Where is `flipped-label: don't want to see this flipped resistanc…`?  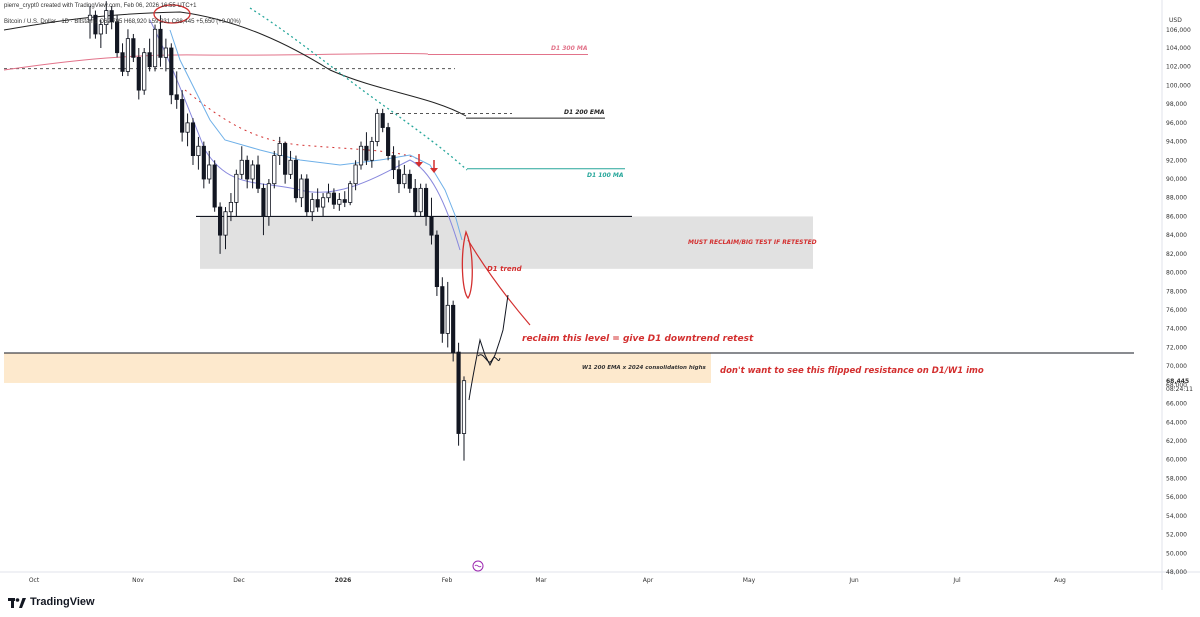
flipped-label: don't want to see this flipped resistanc… is located at coordinates (852, 371).